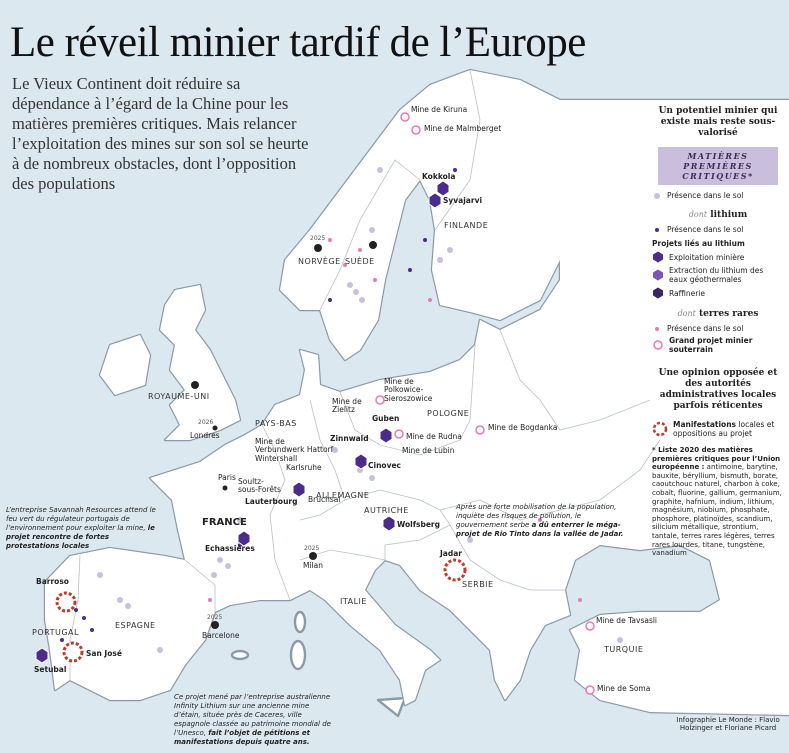  Describe the element at coordinates (386, 510) in the screenshot. I see `country-label: AUTRICHE` at that location.